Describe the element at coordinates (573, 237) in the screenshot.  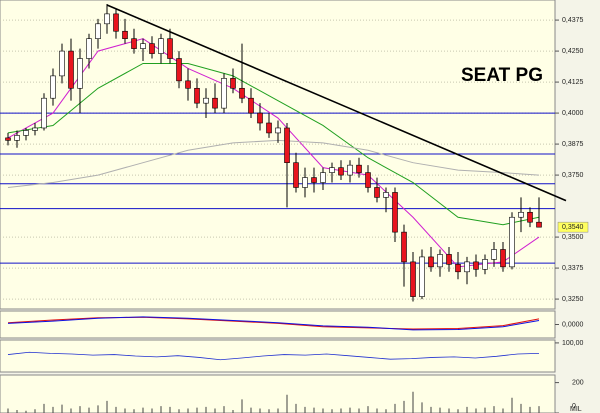
I see `y-tick-label: 0,3500` at that location.